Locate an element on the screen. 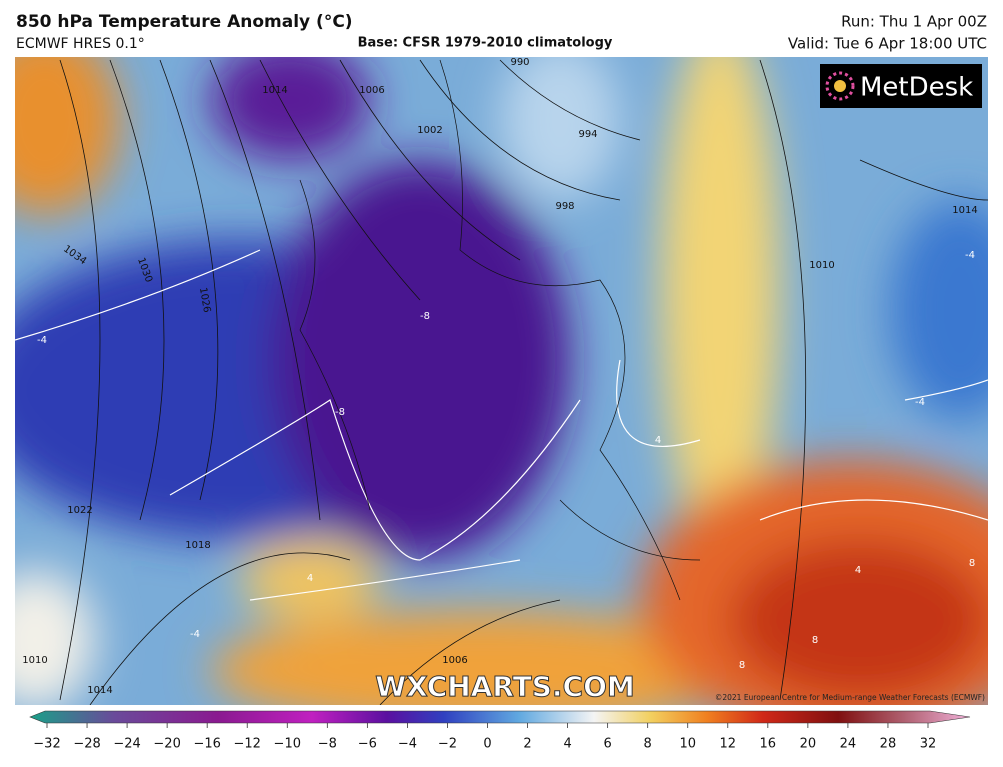 Image resolution: width=1003 pixels, height=767 pixels. logo-box is located at coordinates (901, 86).